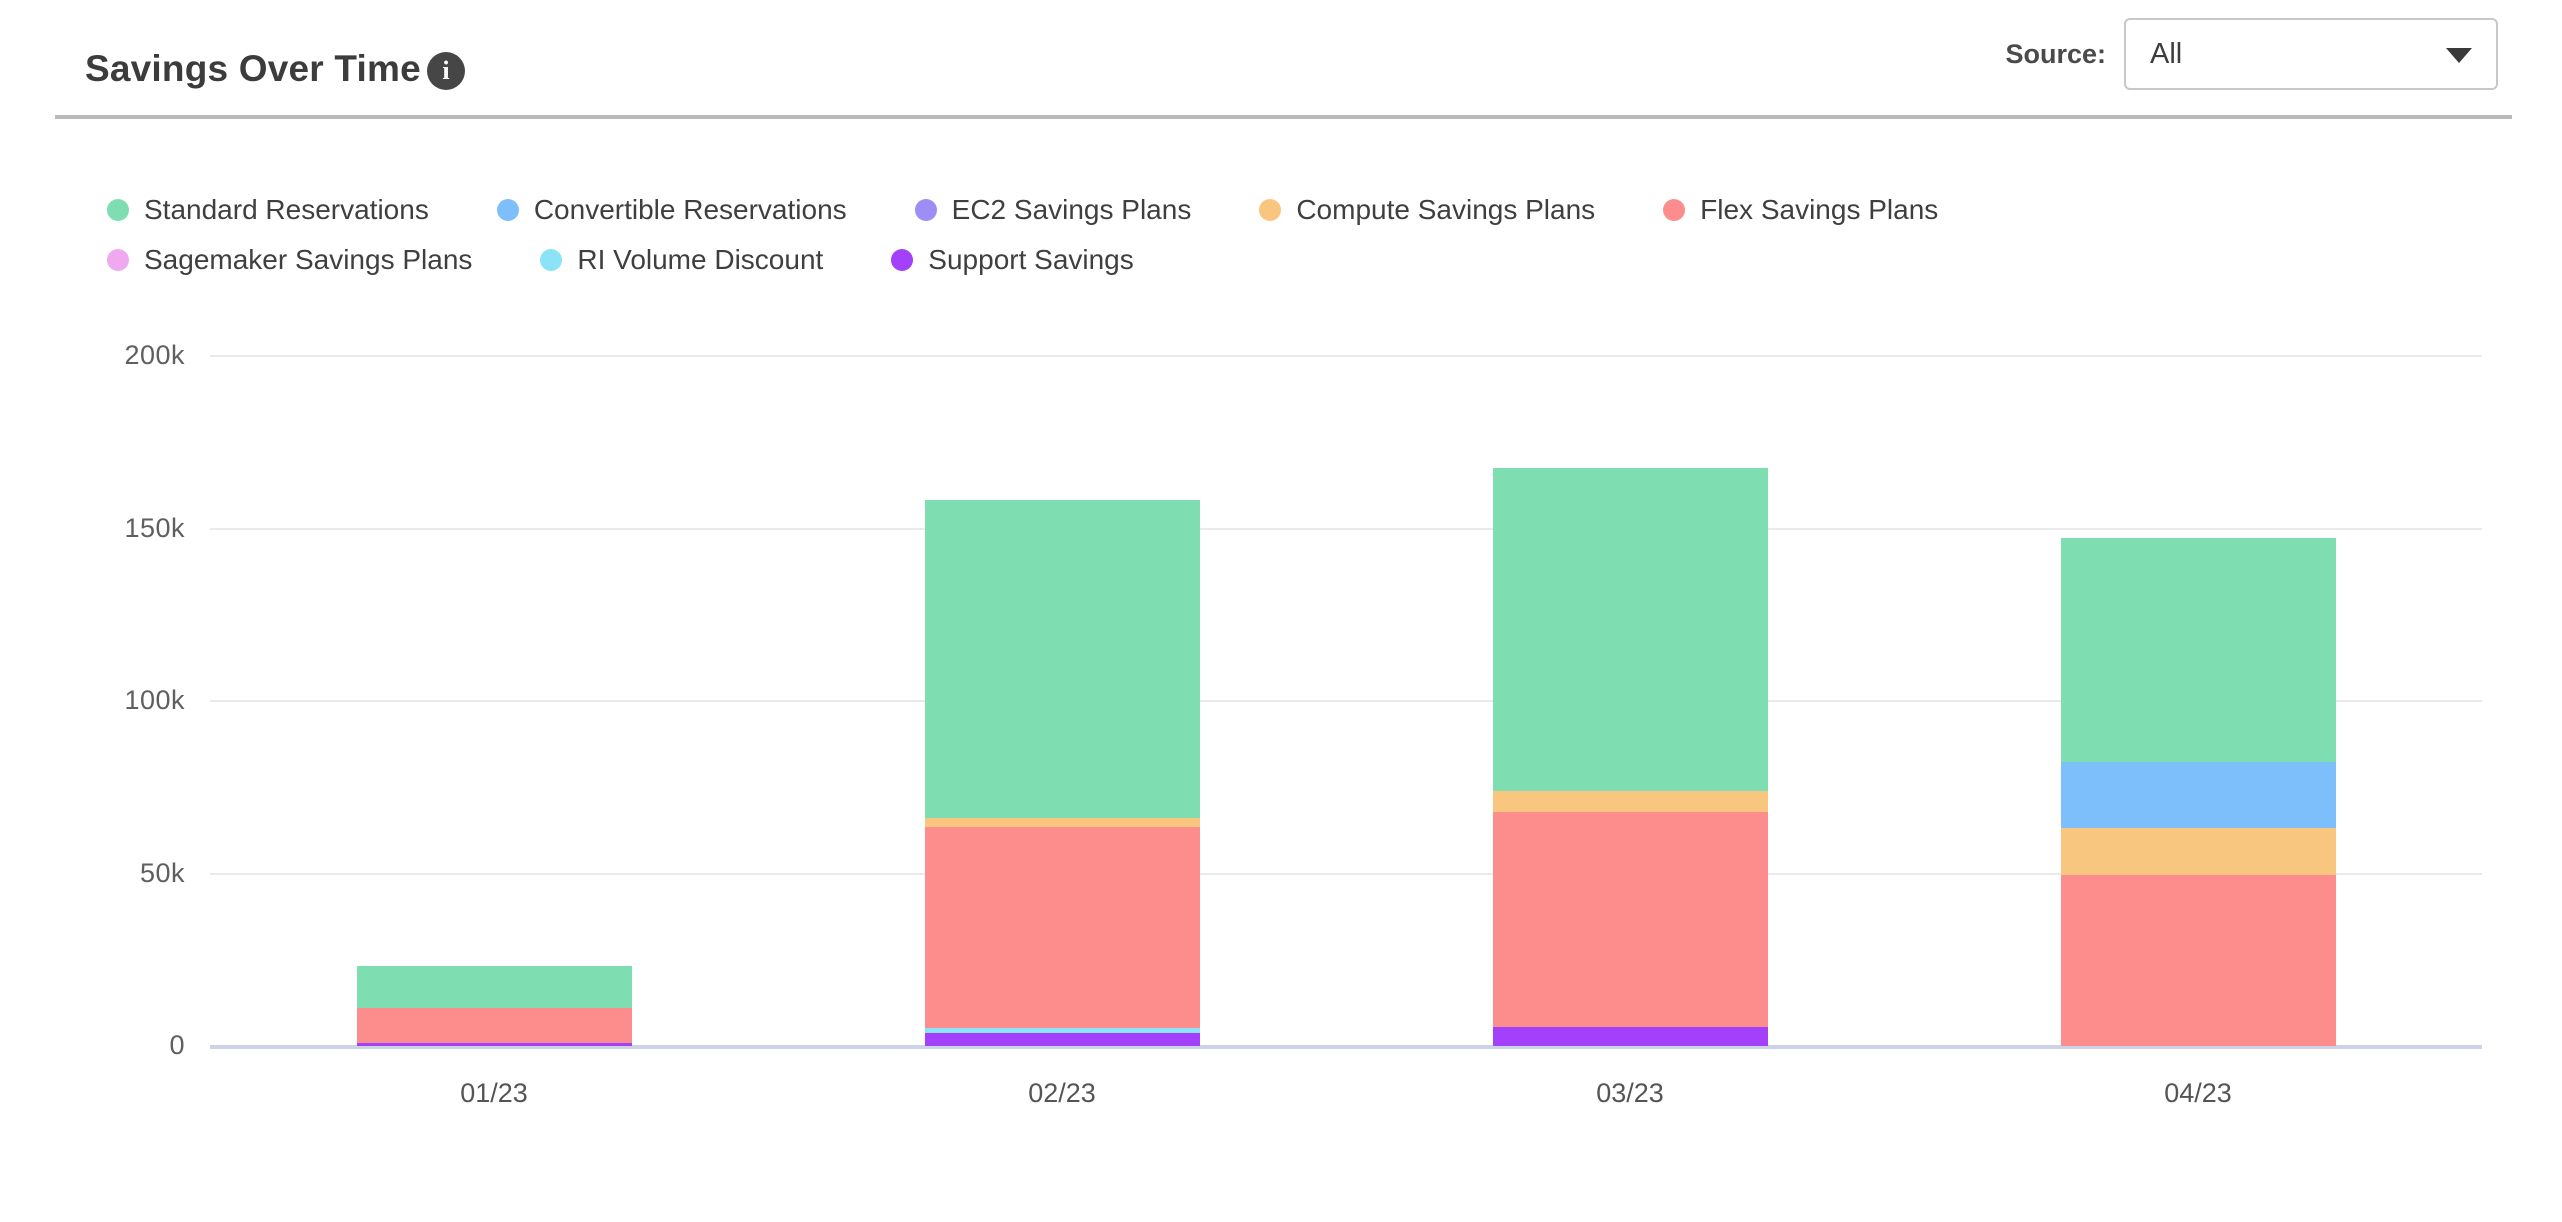 Image resolution: width=2562 pixels, height=1222 pixels. Describe the element at coordinates (154, 527) in the screenshot. I see `y-axis-tick-label: 150k` at that location.